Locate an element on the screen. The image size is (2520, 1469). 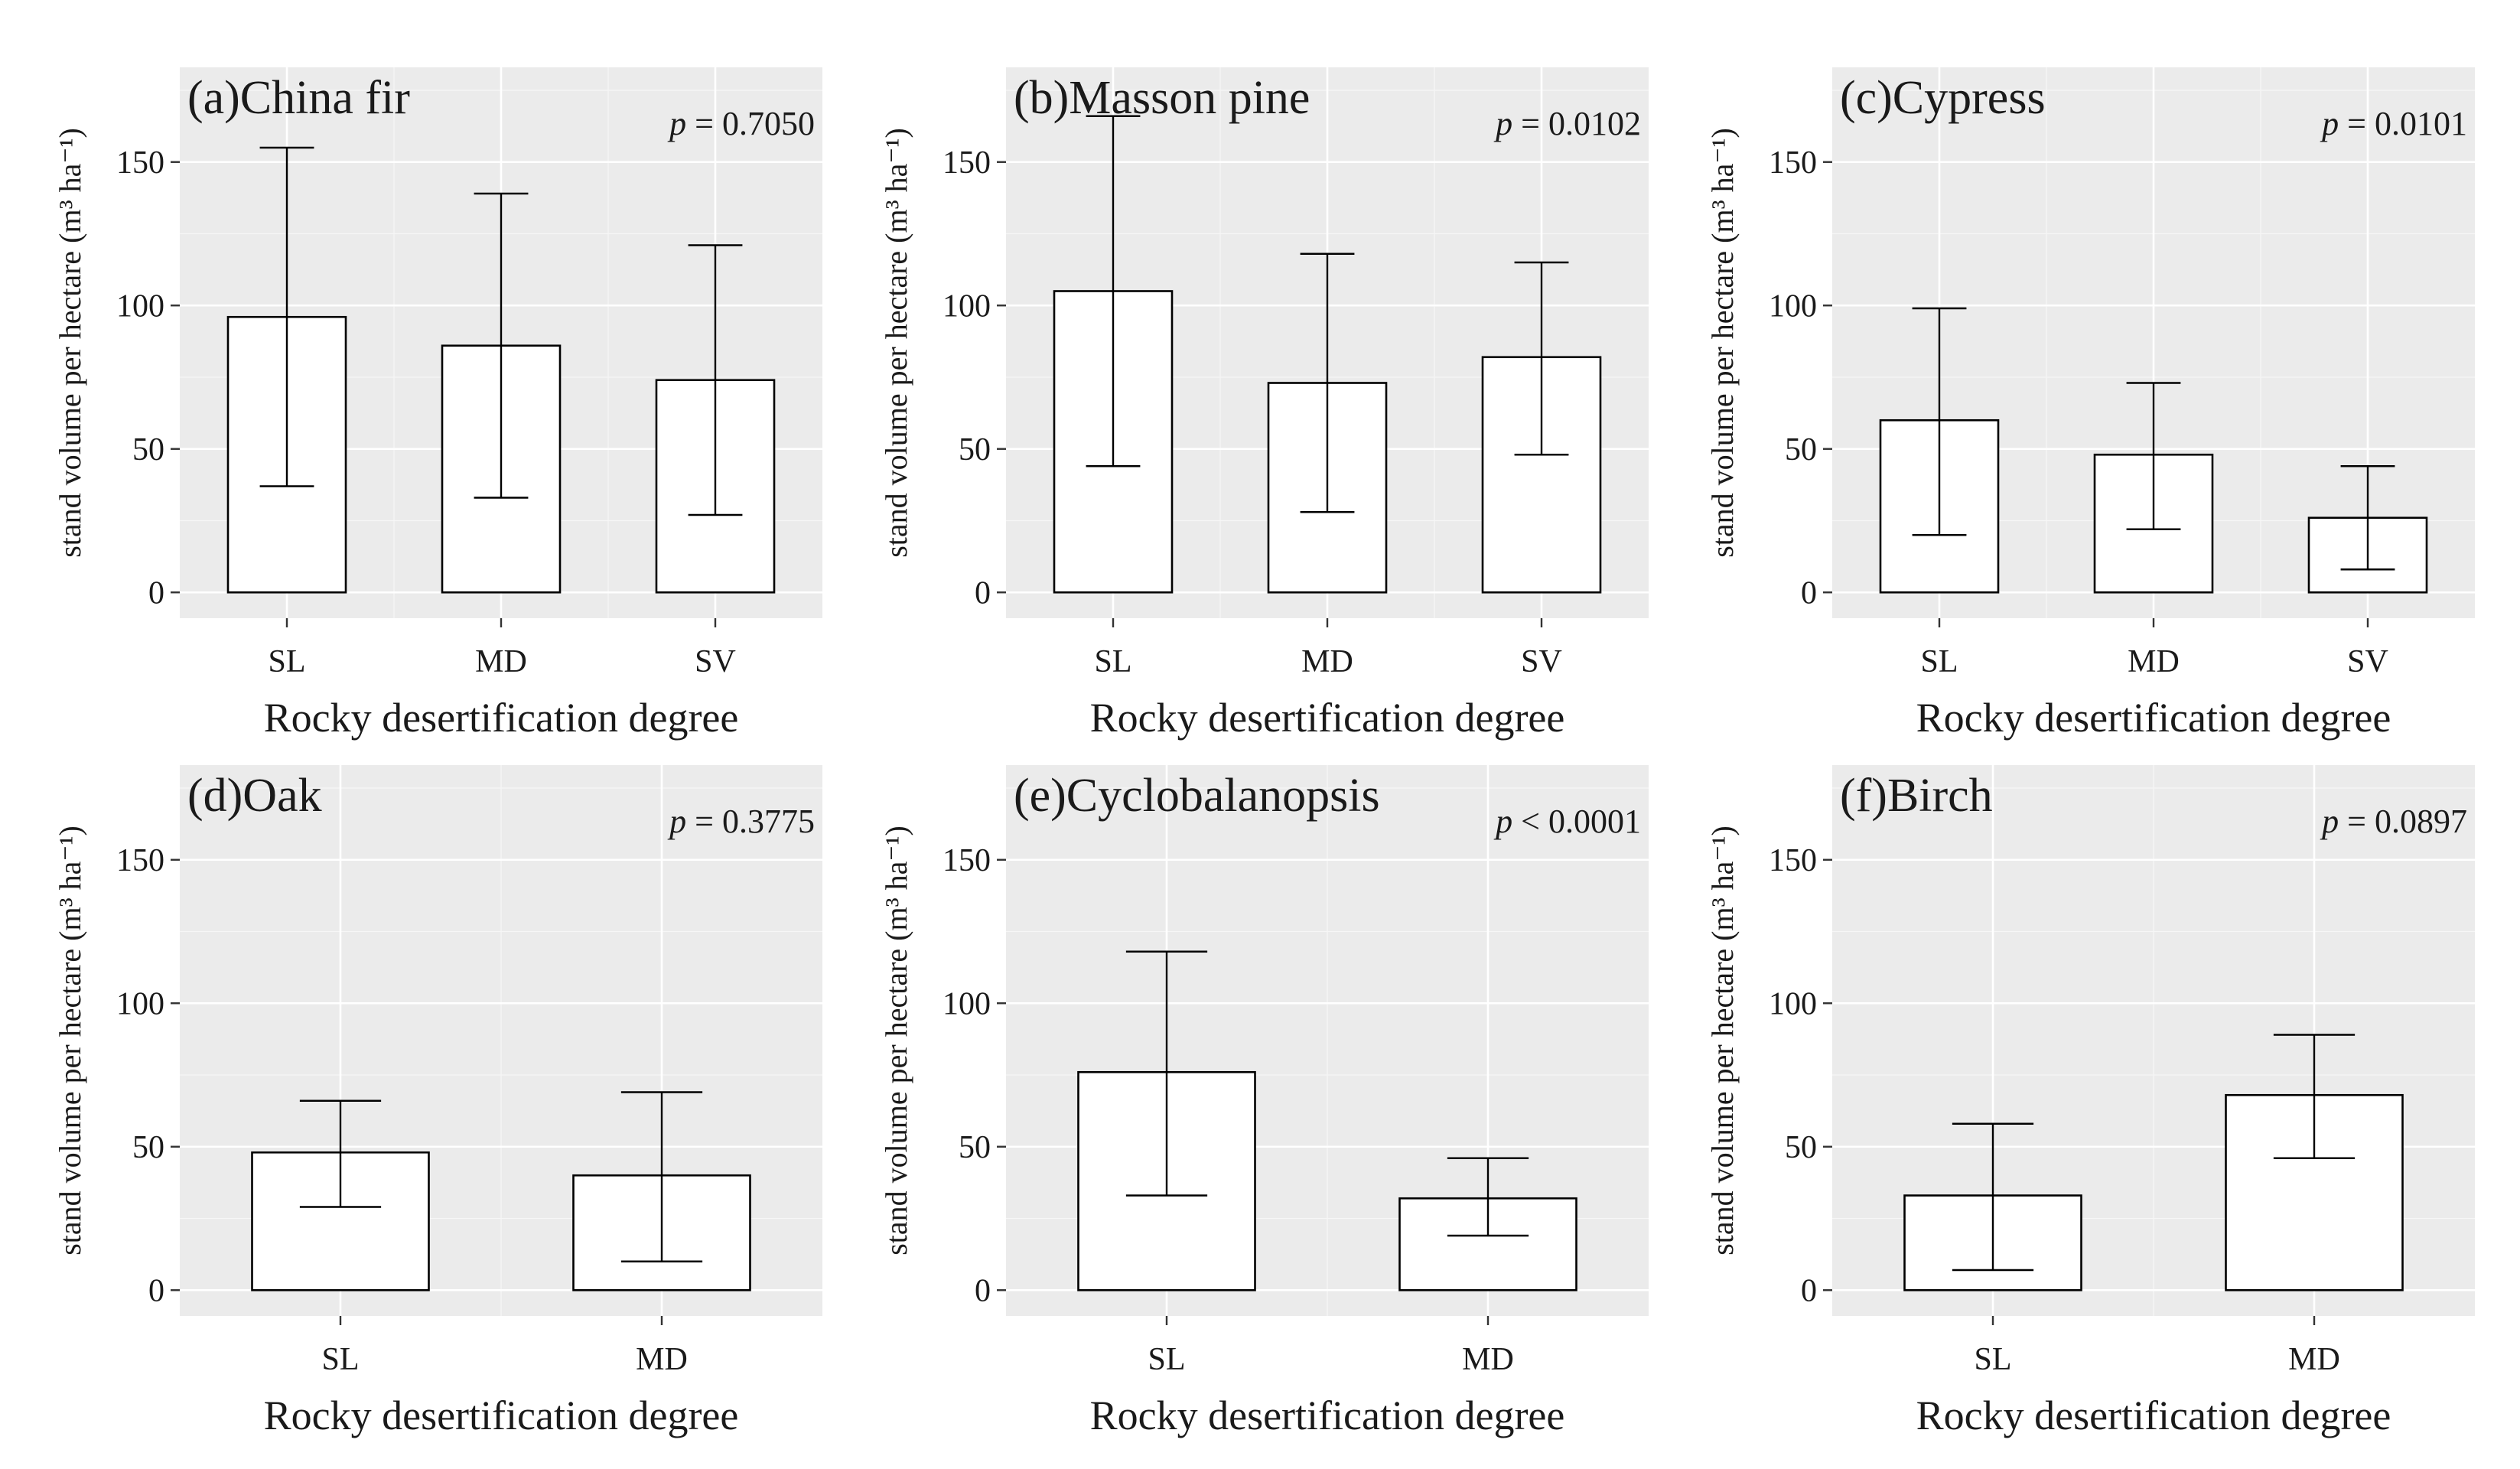
p-value: p = 0.0101 is located at coordinates (2393, 124).